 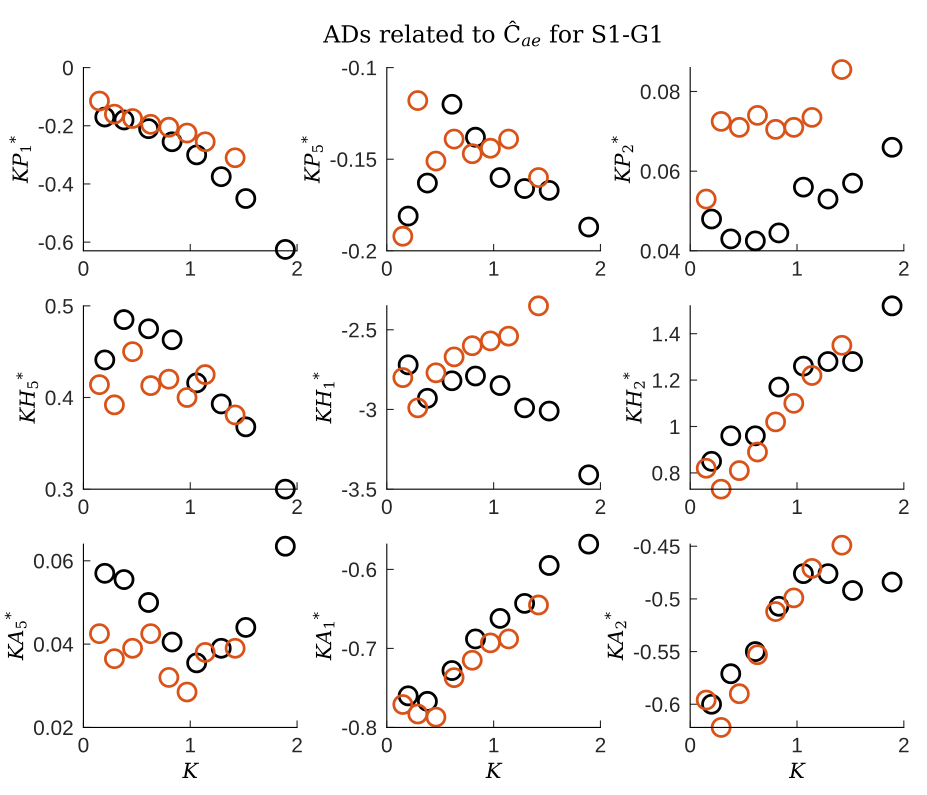 I want to click on y-tick-label: 0.02, so click(x=53, y=728).